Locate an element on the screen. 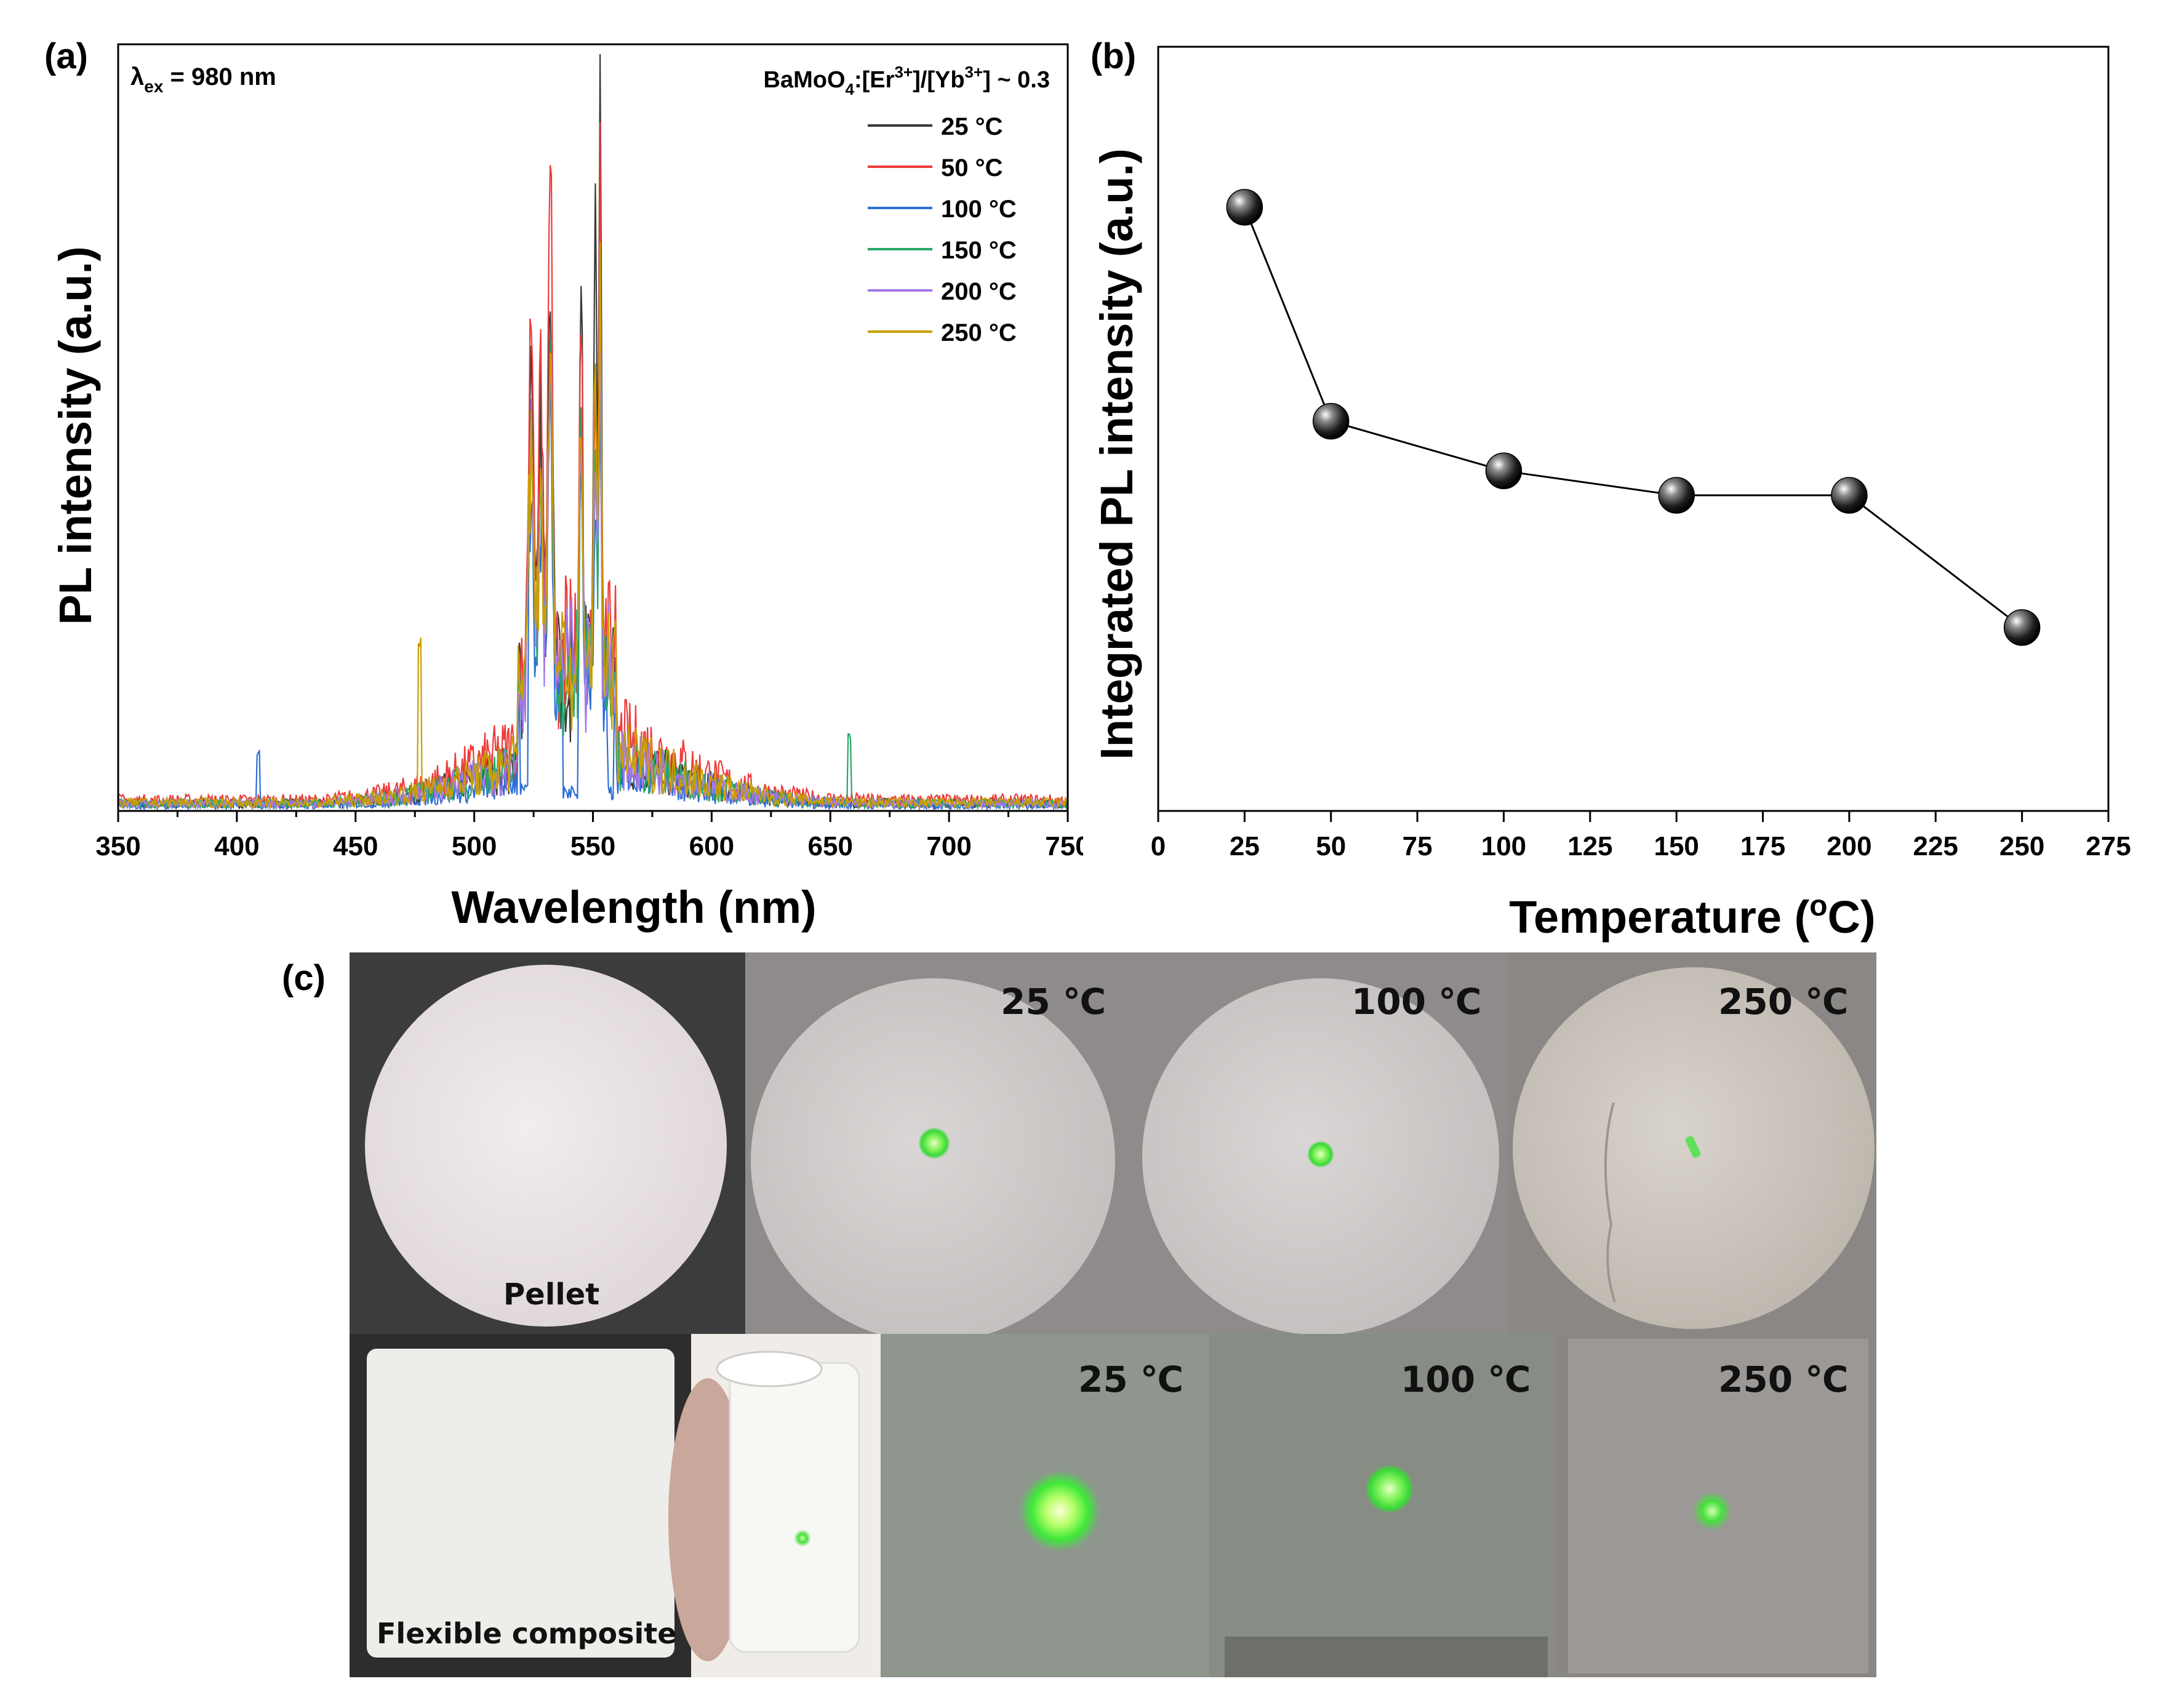 The height and width of the screenshot is (1708, 2165). x-tick-label: 350 is located at coordinates (117, 846).